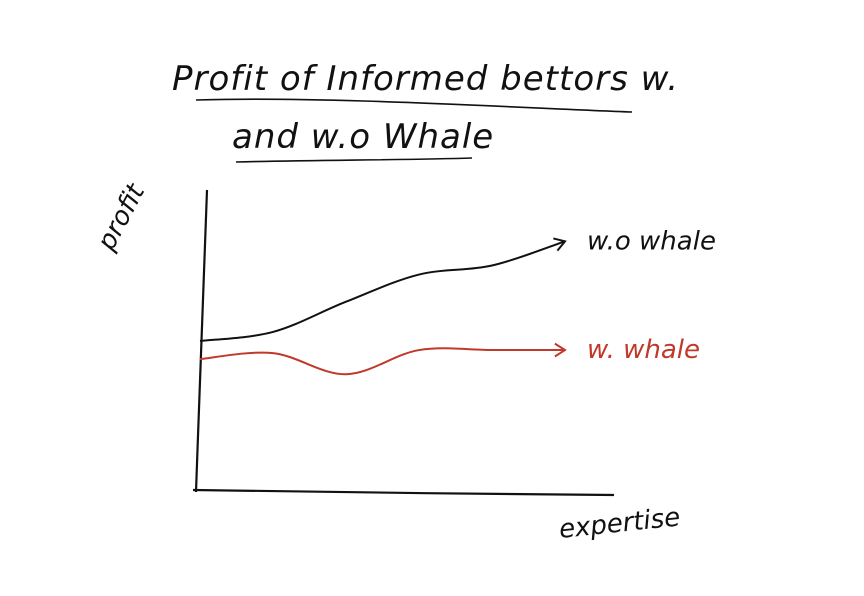 The height and width of the screenshot is (596, 864). I want to click on series-label-0: w.o whale, so click(651, 241).